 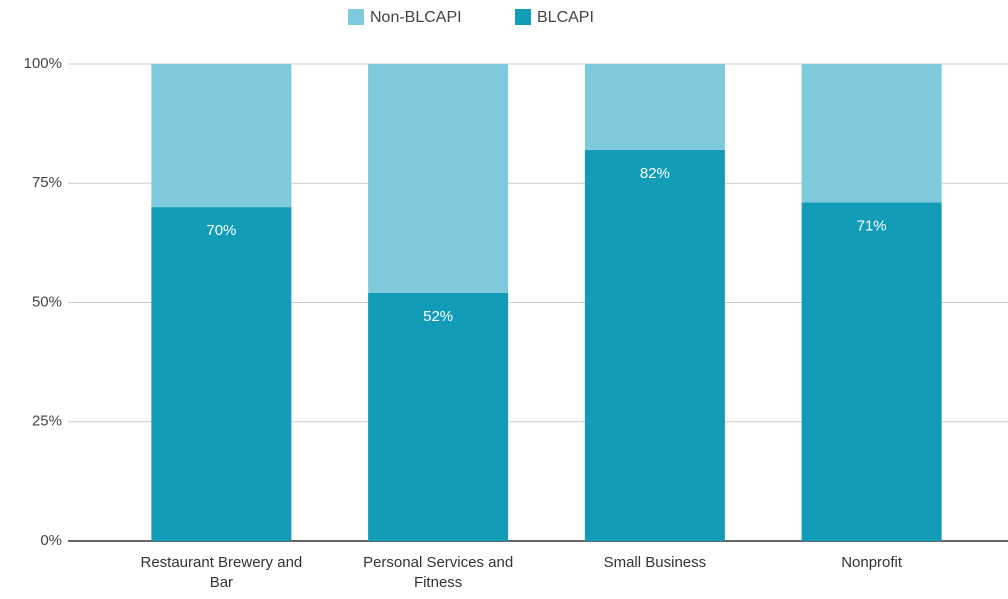 What do you see at coordinates (438, 572) in the screenshot?
I see `x-tick-label: Personal Services and Fitness` at bounding box center [438, 572].